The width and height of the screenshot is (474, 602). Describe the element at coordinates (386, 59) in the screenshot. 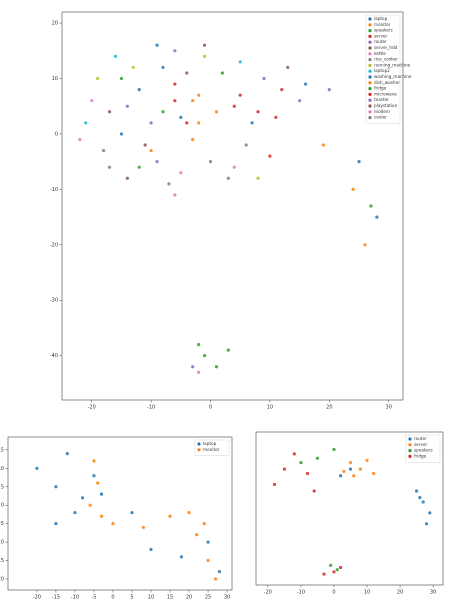

I see `legend-label: rice_cooker` at that location.